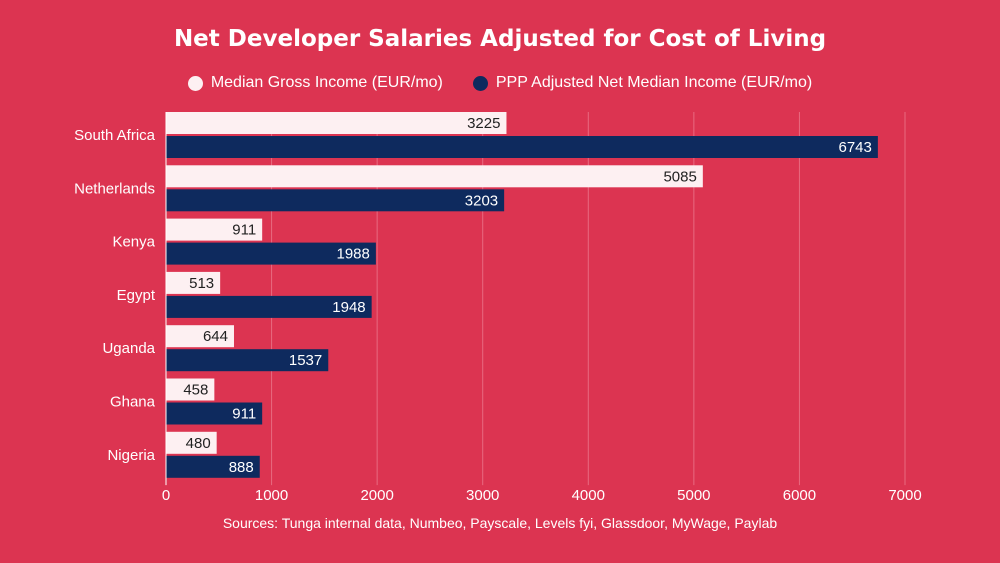  I want to click on data-label: 480, so click(198, 443).